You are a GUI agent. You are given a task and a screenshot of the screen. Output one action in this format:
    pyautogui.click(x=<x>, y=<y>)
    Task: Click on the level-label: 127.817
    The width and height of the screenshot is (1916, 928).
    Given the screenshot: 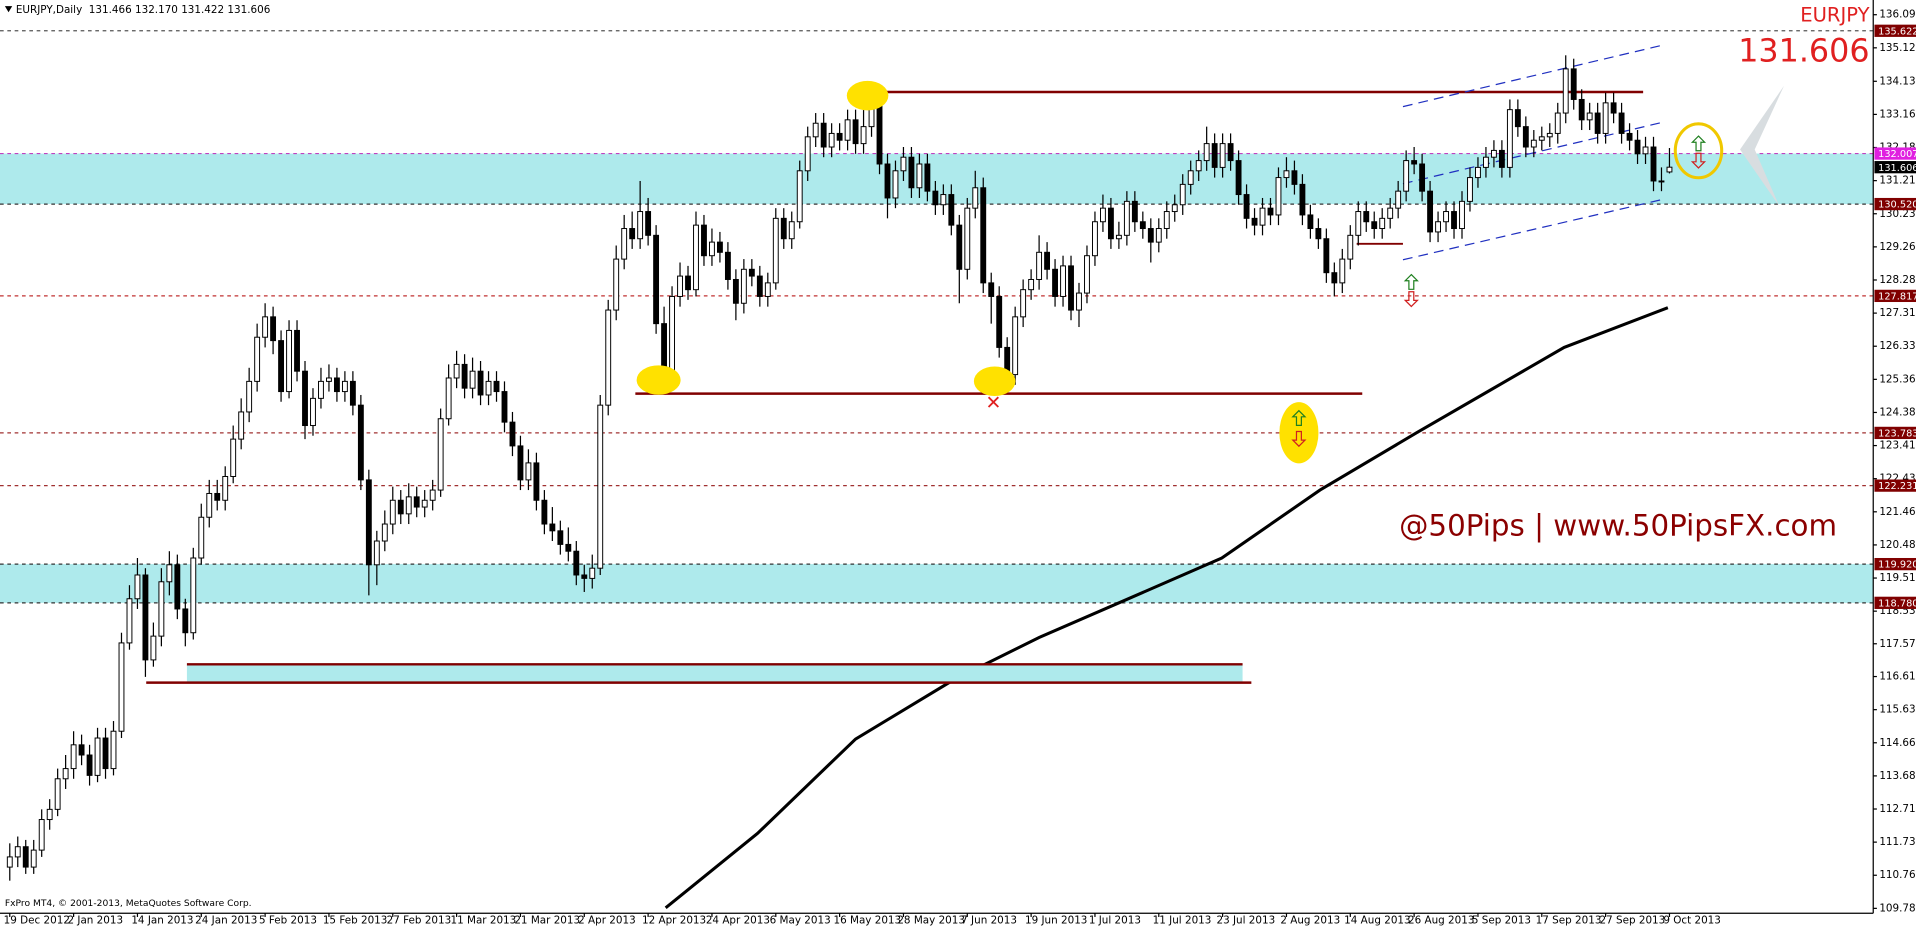 What is the action you would take?
    pyautogui.click(x=1897, y=296)
    